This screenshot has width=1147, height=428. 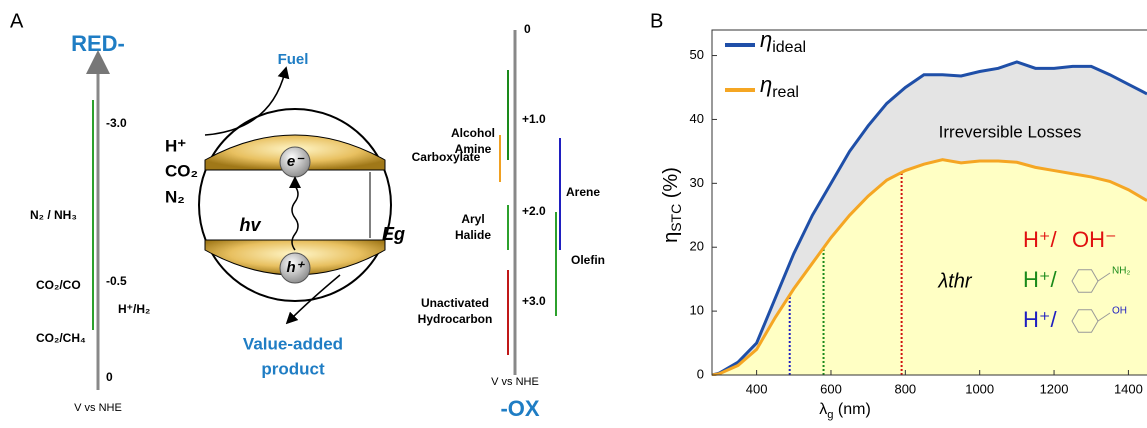 I want to click on y-tick-label: 30, so click(x=697, y=182).